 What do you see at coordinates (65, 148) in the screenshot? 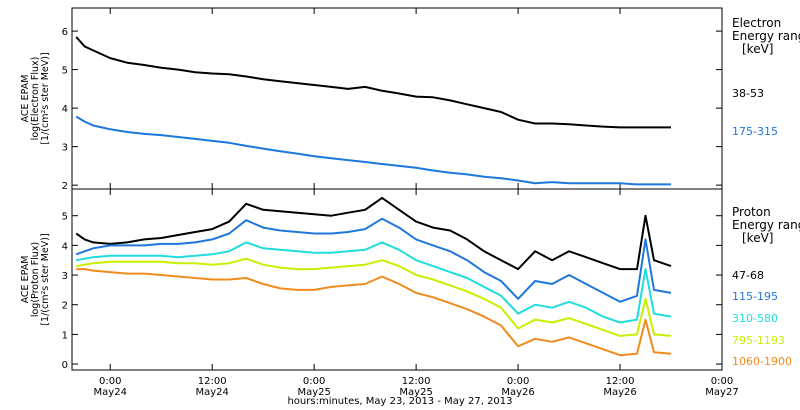
I see `y-tick-label-electron: 3` at bounding box center [65, 148].